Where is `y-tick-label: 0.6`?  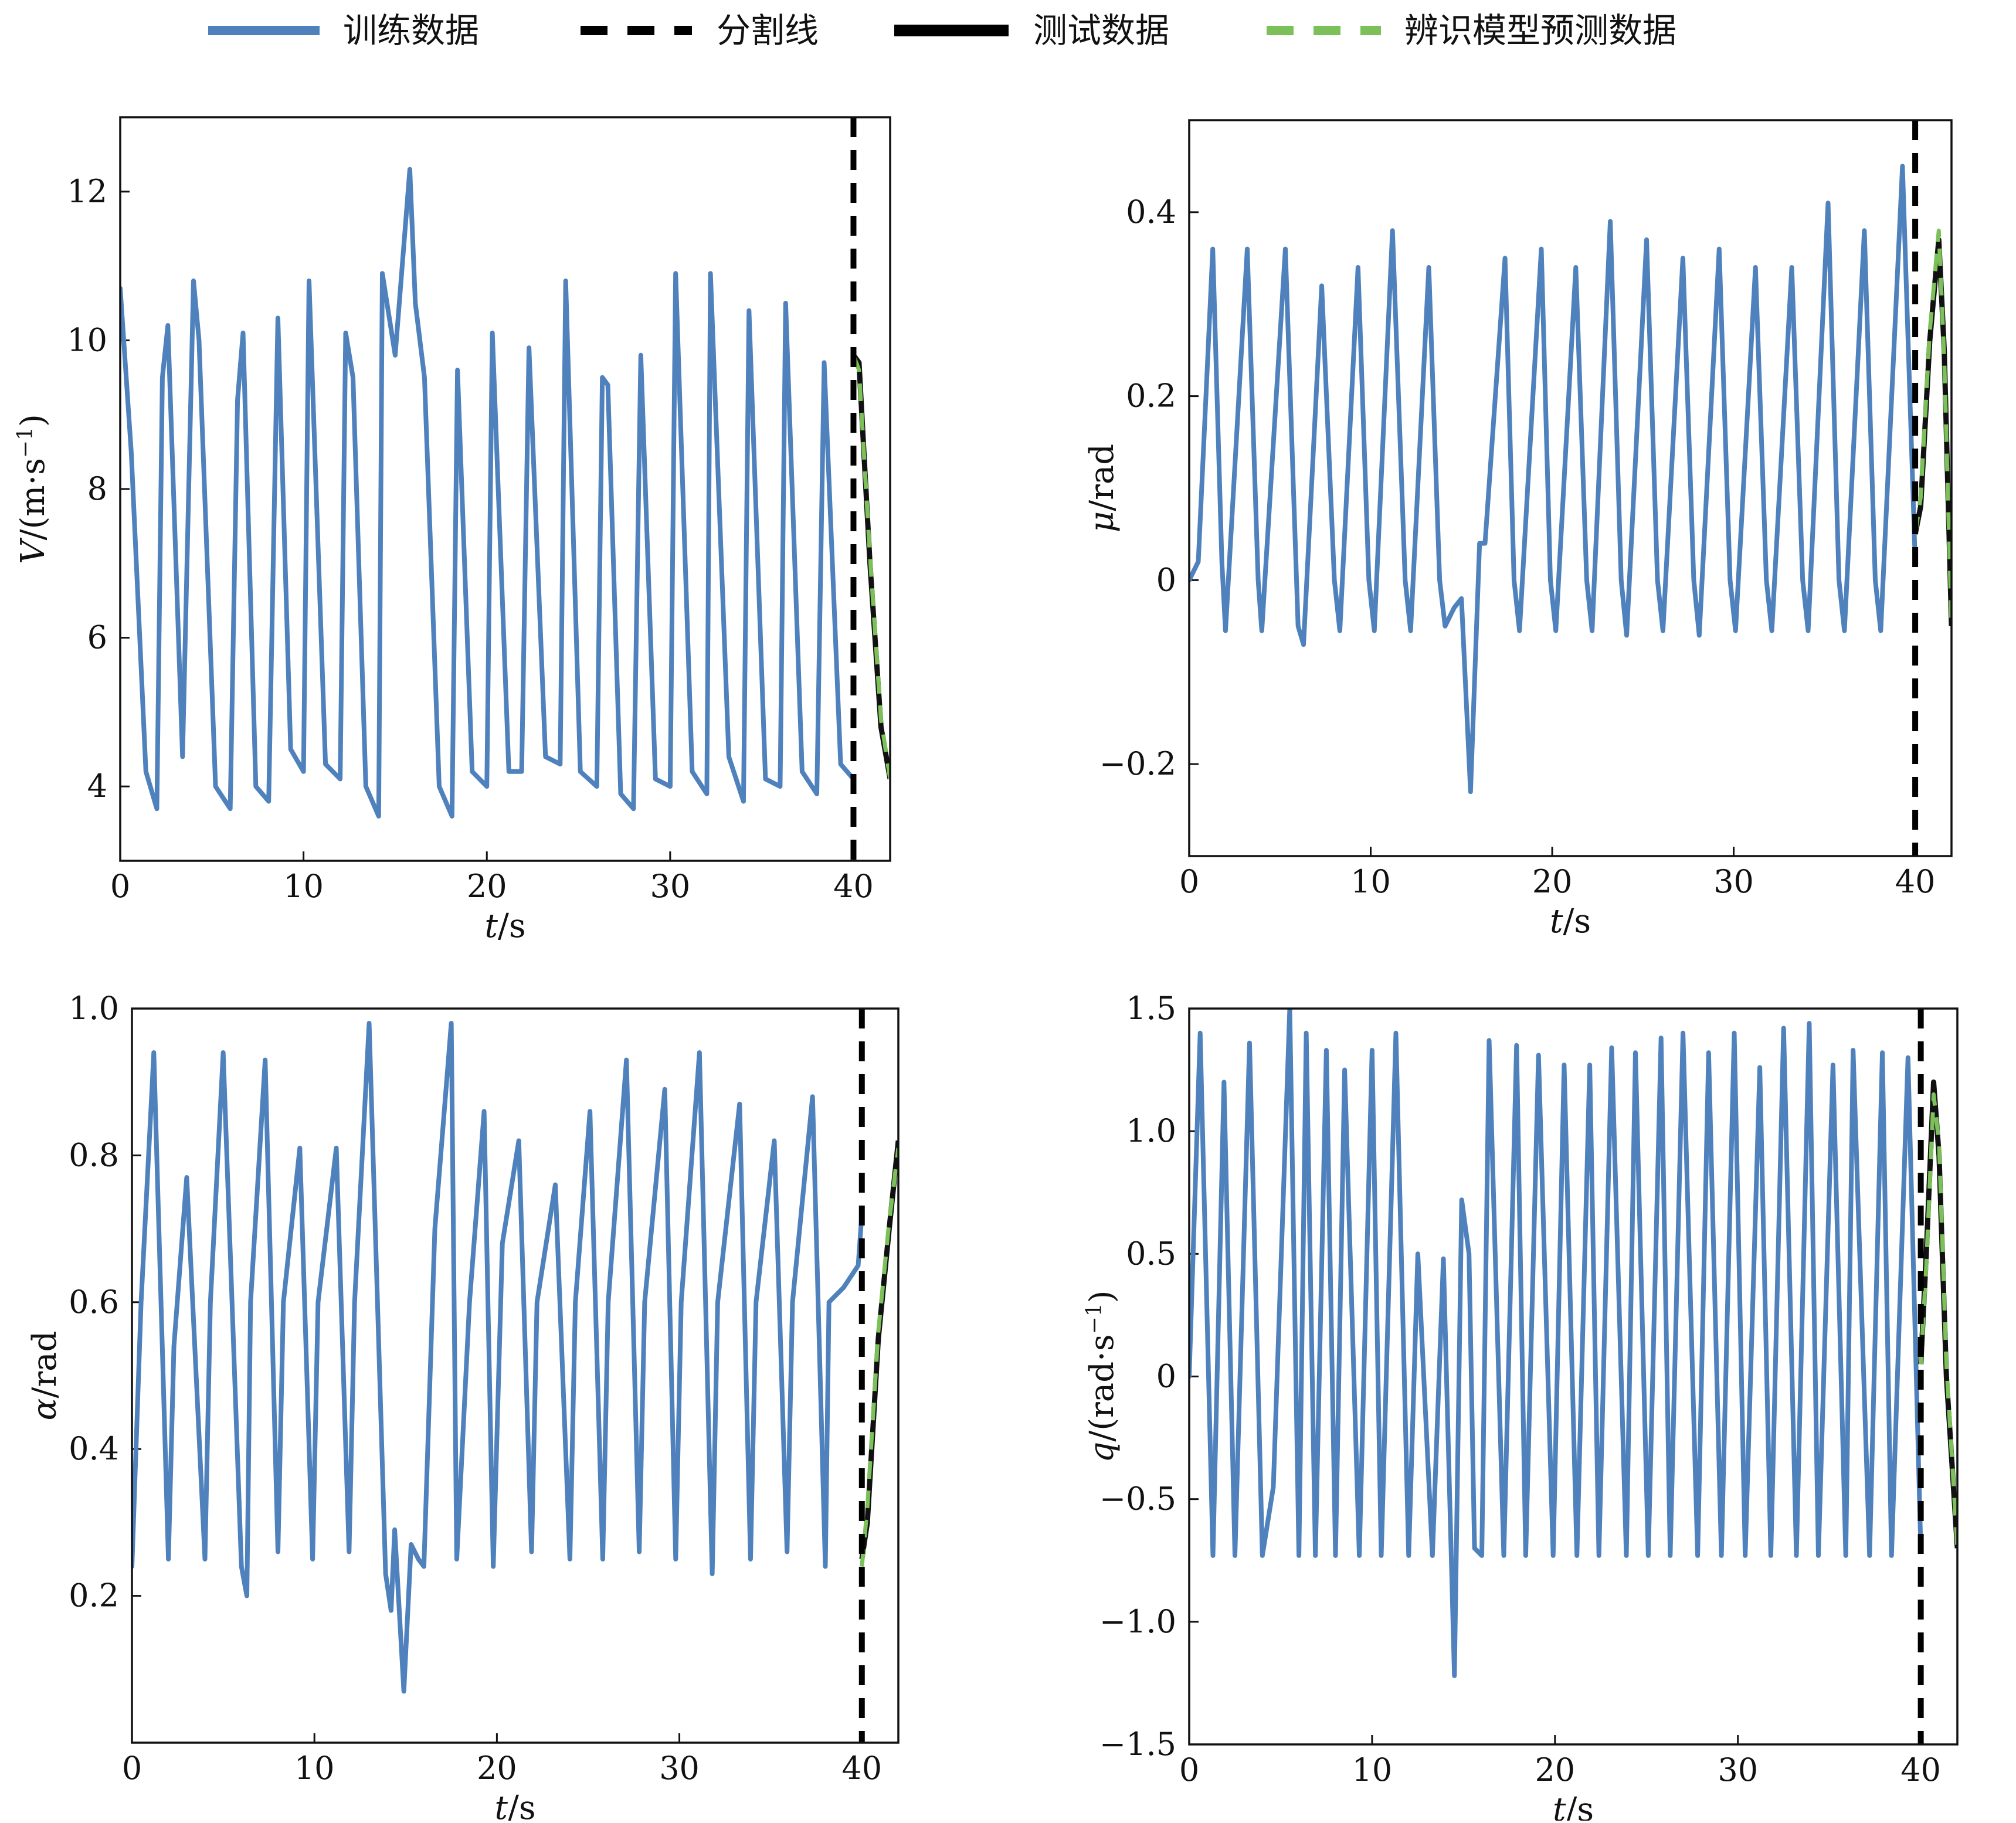 y-tick-label: 0.6 is located at coordinates (94, 1302).